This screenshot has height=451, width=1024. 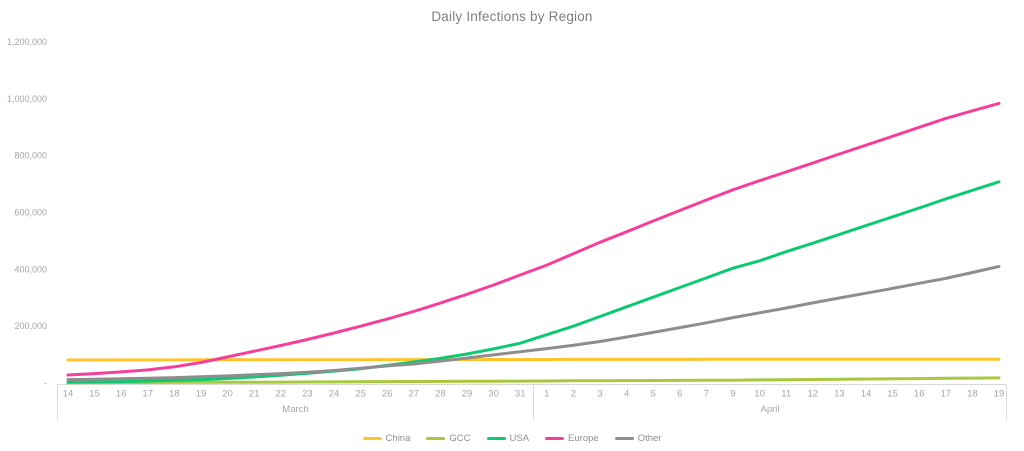 What do you see at coordinates (533, 359) in the screenshot?
I see `series-line-china` at bounding box center [533, 359].